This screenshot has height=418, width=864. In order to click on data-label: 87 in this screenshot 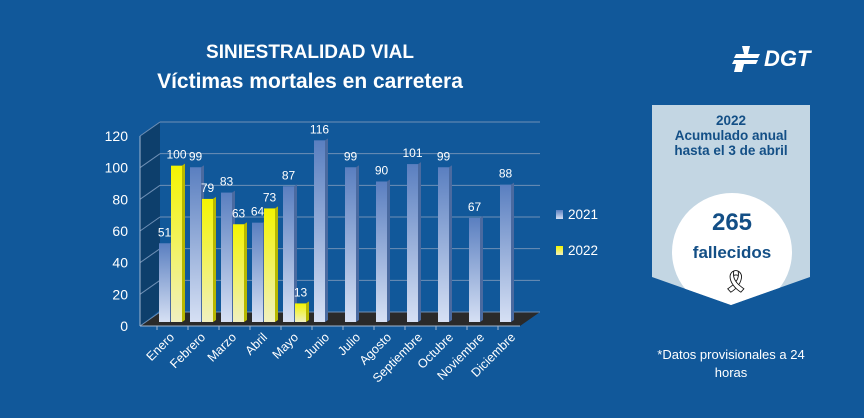, I will do `click(289, 175)`.